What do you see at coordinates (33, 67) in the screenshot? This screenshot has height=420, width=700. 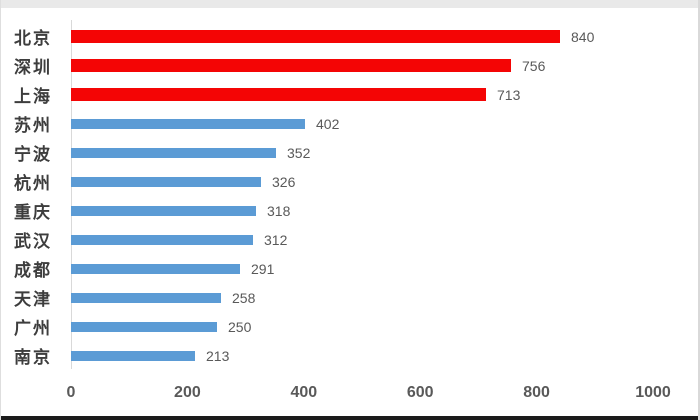 I see `category-label: 深圳` at bounding box center [33, 67].